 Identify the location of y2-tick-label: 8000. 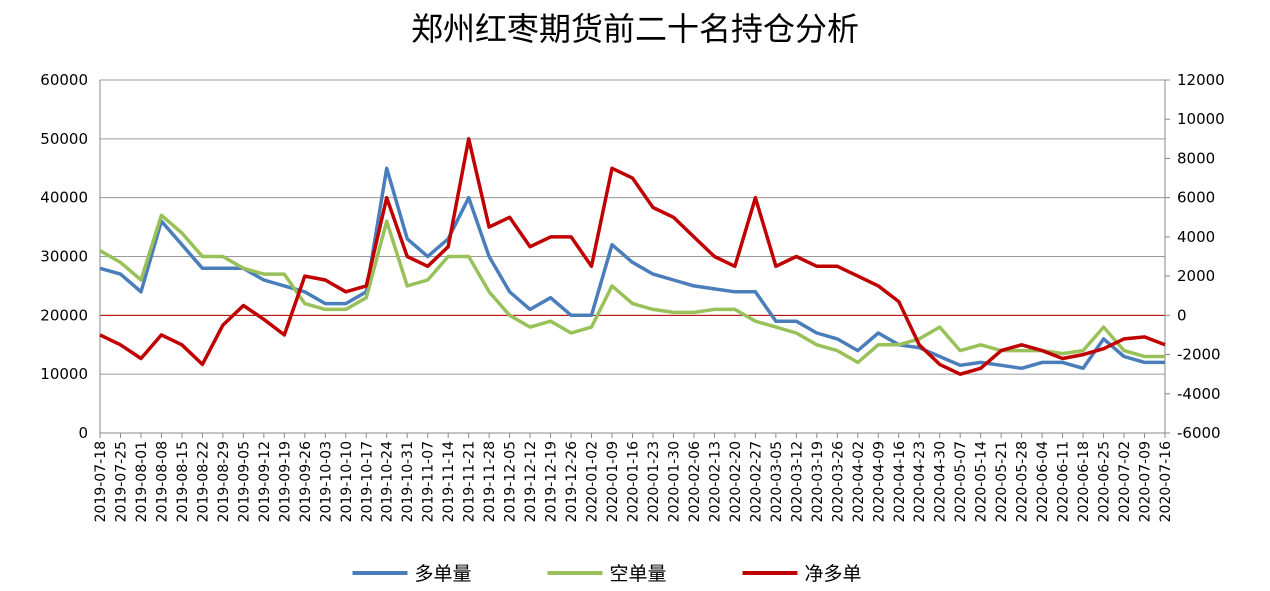
(1196, 158).